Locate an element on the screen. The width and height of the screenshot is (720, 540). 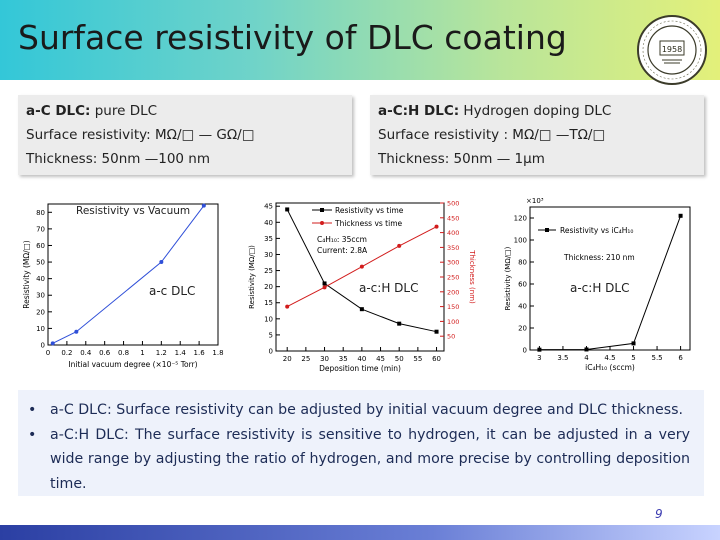
y-tick-label: 45 is located at coordinates (268, 207).